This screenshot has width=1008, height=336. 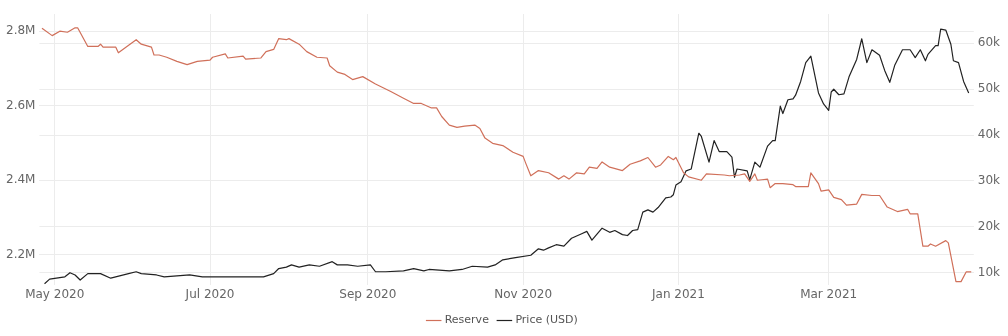 What do you see at coordinates (21, 104) in the screenshot?
I see `y-tick-label: 2.6M` at bounding box center [21, 104].